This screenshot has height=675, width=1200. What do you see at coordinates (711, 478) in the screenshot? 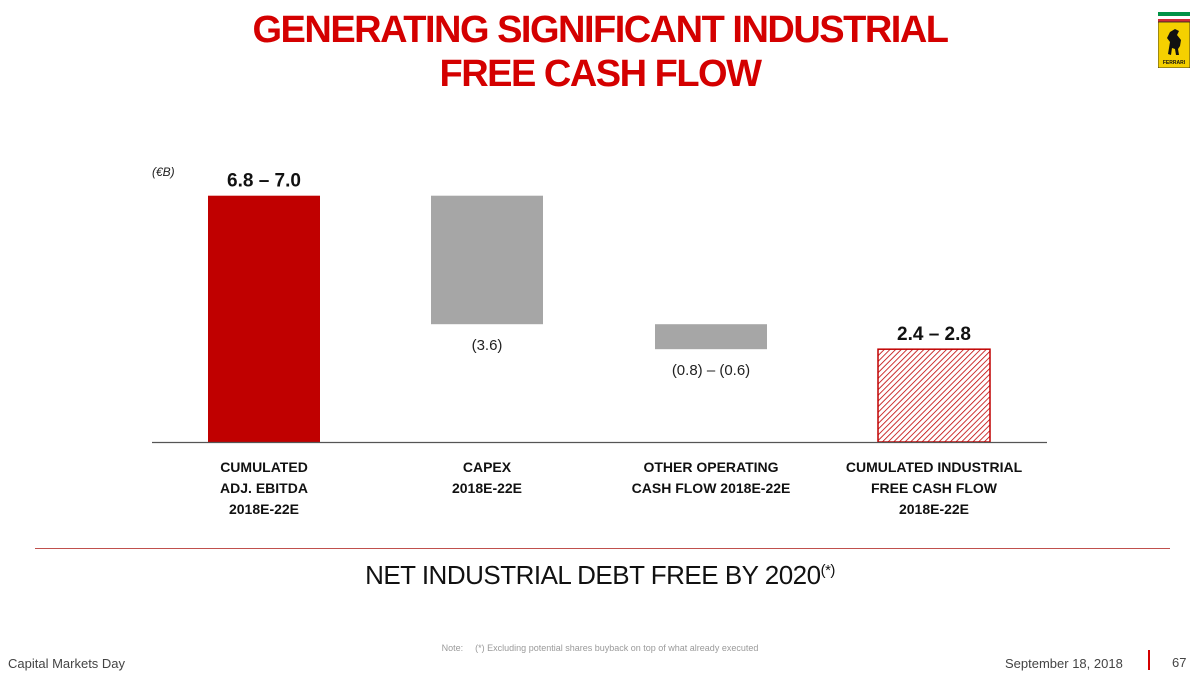
I see `category-label-3: OTHER OPERATING CASH FLOW 2018E-22E` at bounding box center [711, 478].